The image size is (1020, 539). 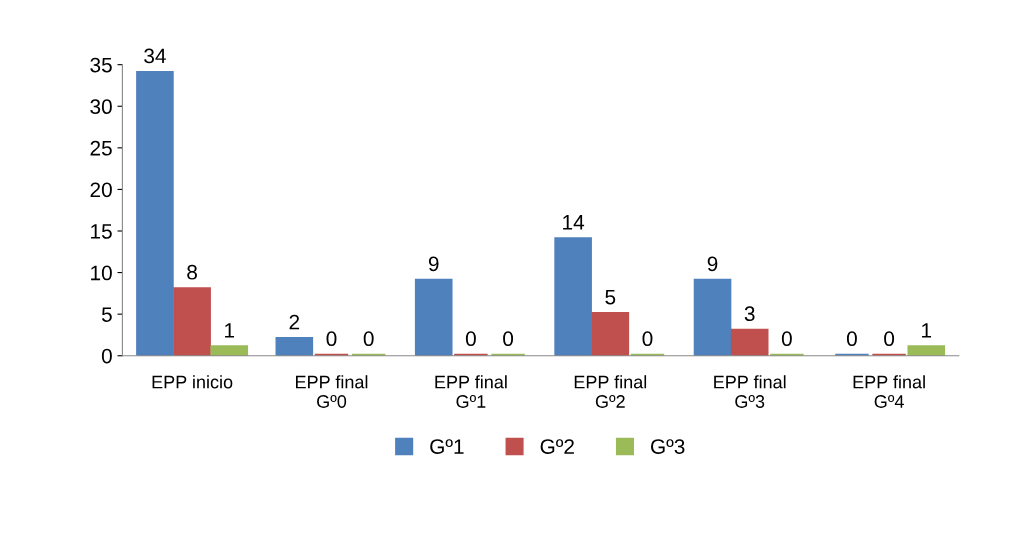 I want to click on x-tick-label: EPP final Gº2, so click(x=610, y=391).